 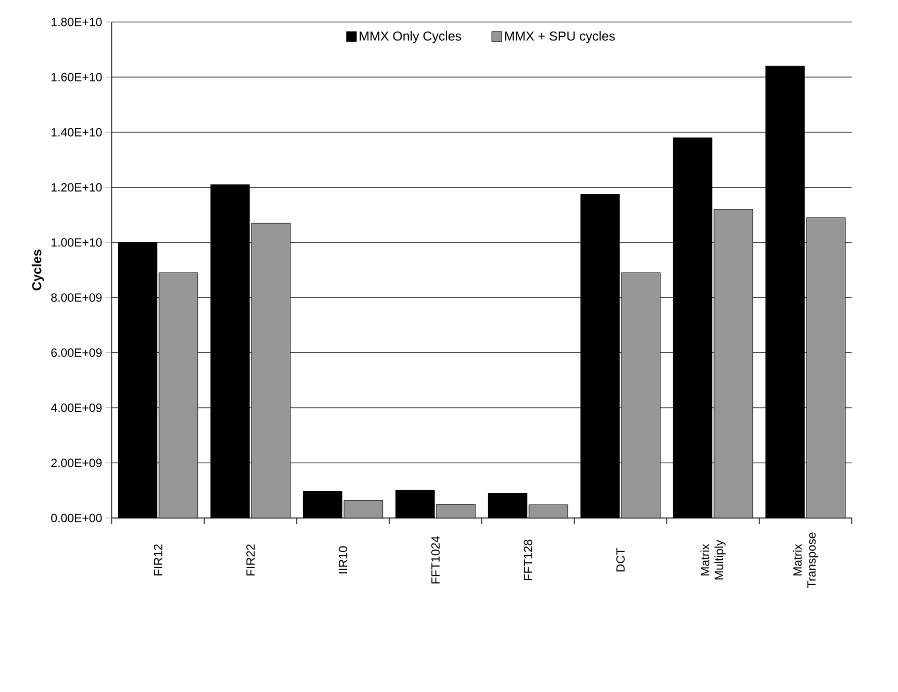 What do you see at coordinates (528, 560) in the screenshot?
I see `x-tick-label: FFT128` at bounding box center [528, 560].